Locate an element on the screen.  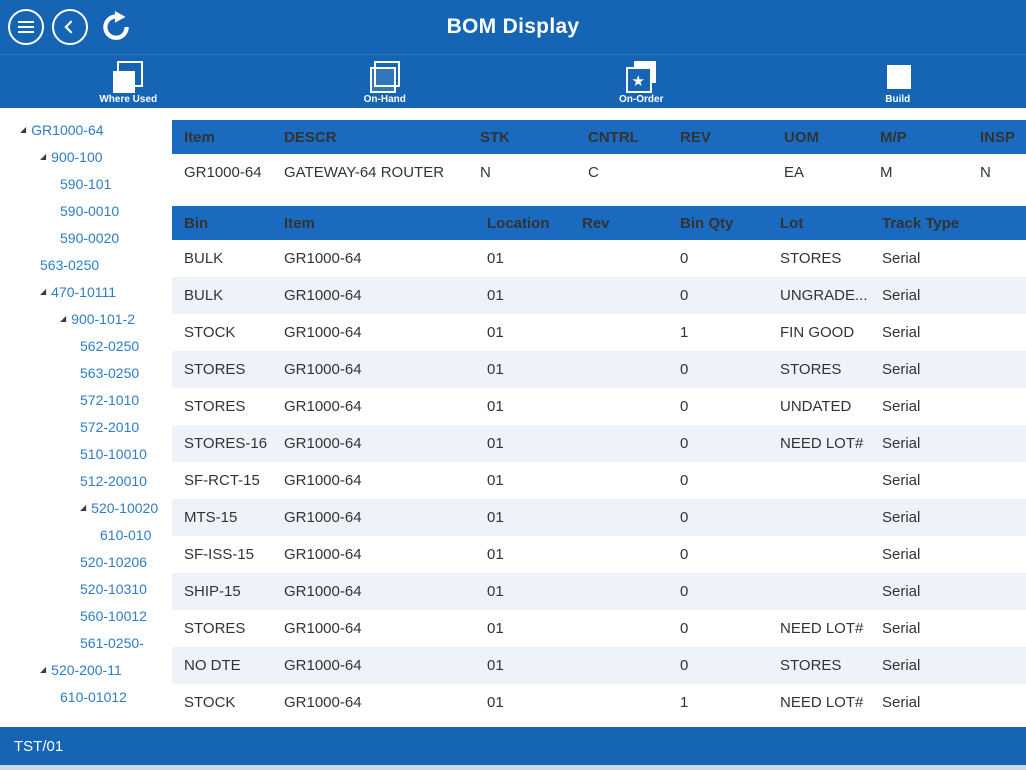
tree-item: ◢ 520-200-11 is located at coordinates (81, 669).